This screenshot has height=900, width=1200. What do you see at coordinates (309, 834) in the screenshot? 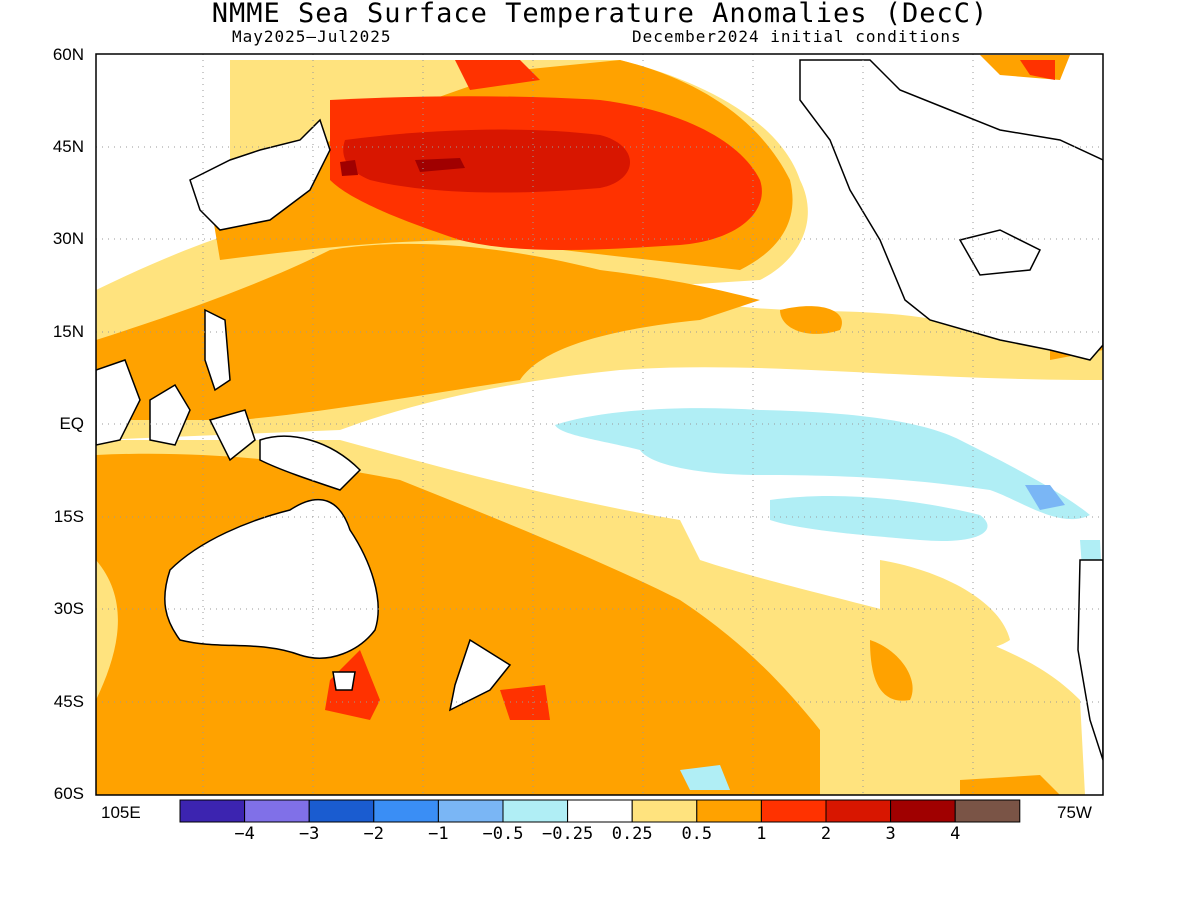
I see `colorbar-label: −3` at bounding box center [309, 834].